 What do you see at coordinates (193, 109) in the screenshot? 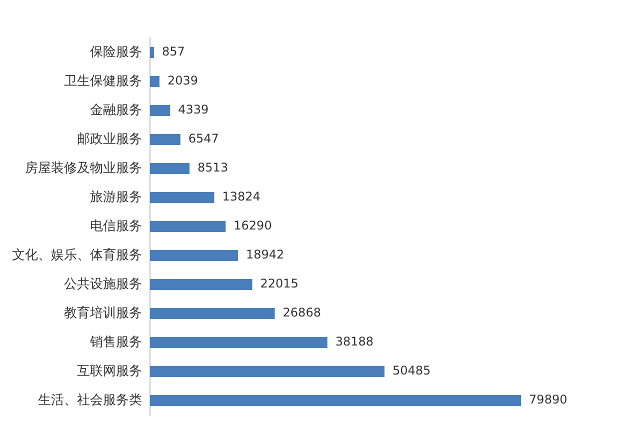
I see `data-label: 4339` at bounding box center [193, 109].